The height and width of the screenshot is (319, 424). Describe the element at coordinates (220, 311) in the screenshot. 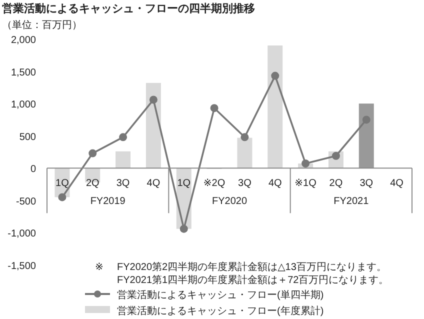

I see `legend-label: 営業活動によるキャッシュ・フロー(年度累計)` at that location.